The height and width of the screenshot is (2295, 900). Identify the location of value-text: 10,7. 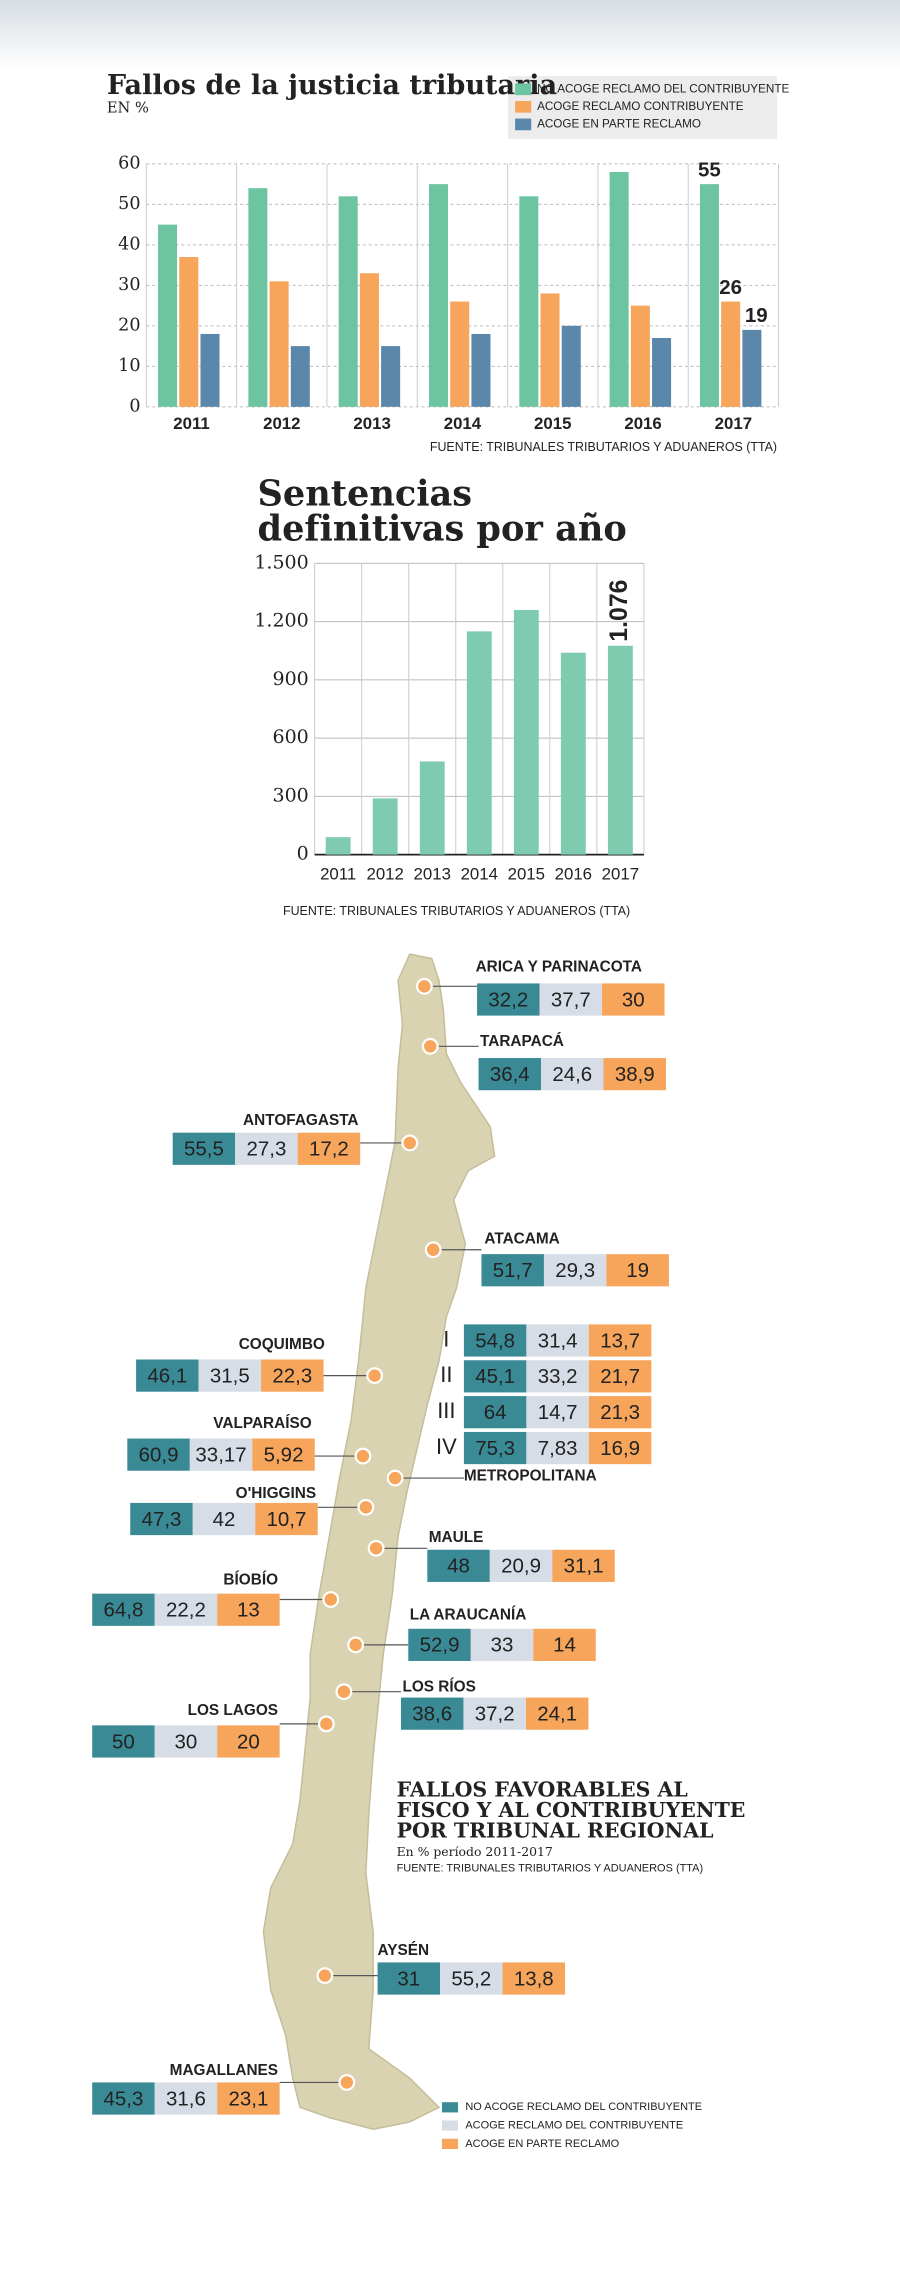
(287, 1519).